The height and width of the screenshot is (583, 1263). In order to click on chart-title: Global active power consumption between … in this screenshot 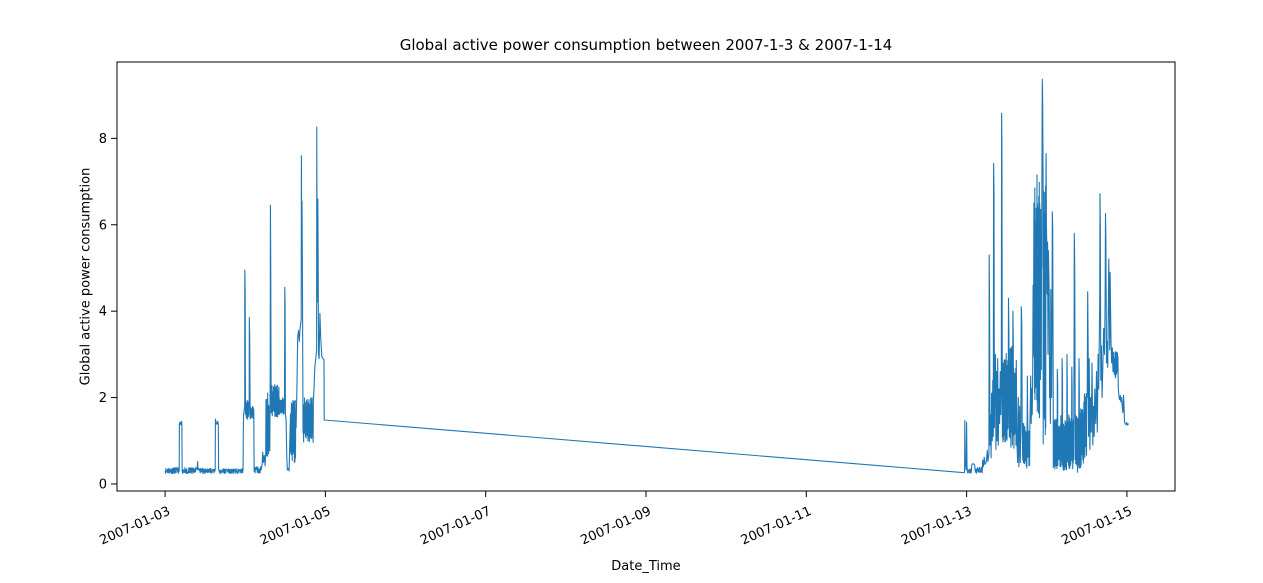, I will do `click(646, 45)`.